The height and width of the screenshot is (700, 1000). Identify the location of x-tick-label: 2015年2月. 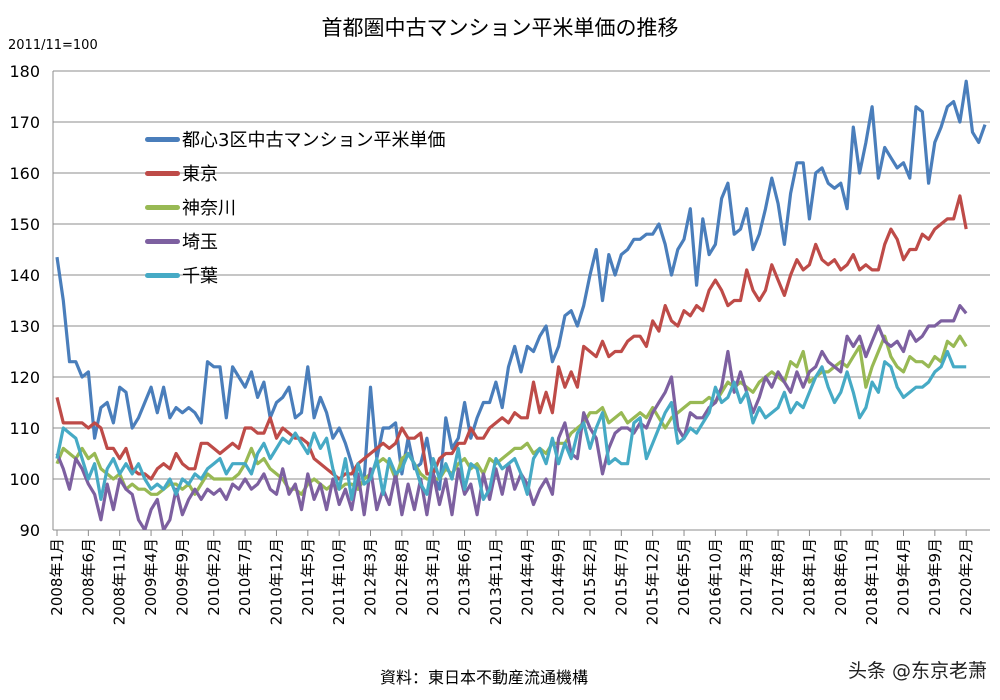
(590, 577).